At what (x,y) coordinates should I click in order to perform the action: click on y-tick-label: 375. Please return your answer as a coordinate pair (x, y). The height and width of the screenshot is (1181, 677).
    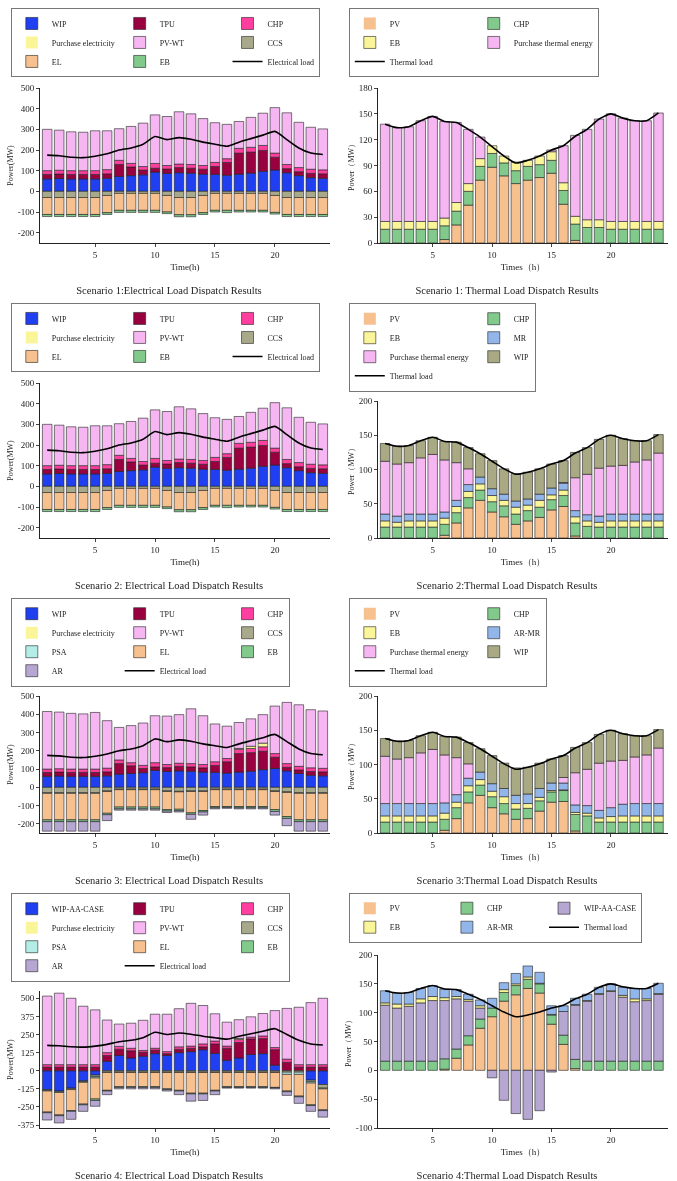
    Looking at the image, I should click on (27, 1016).